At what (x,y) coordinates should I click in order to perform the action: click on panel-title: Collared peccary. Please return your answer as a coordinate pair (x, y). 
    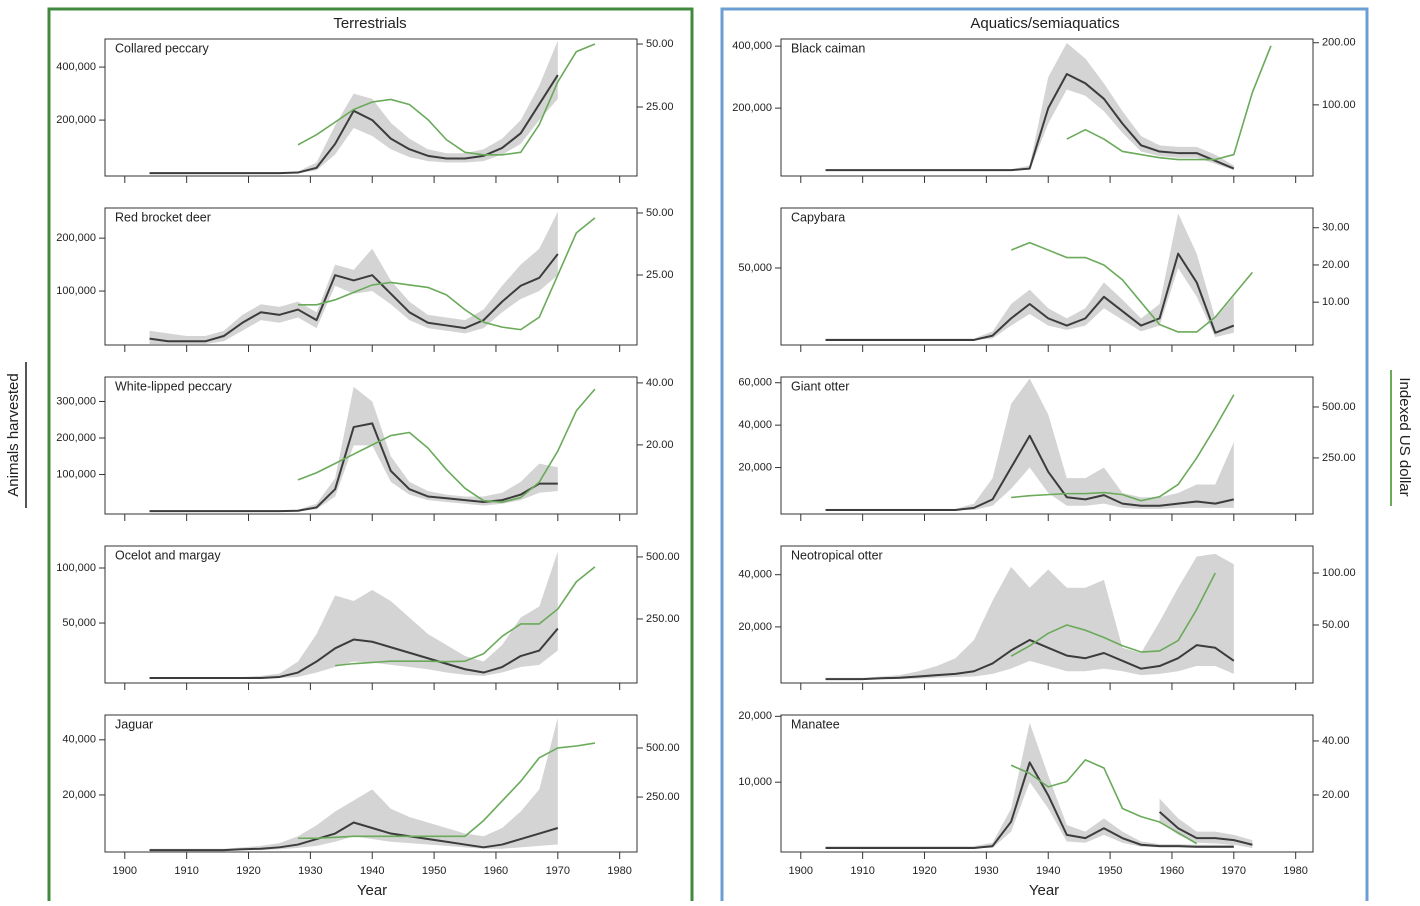
    Looking at the image, I should click on (162, 48).